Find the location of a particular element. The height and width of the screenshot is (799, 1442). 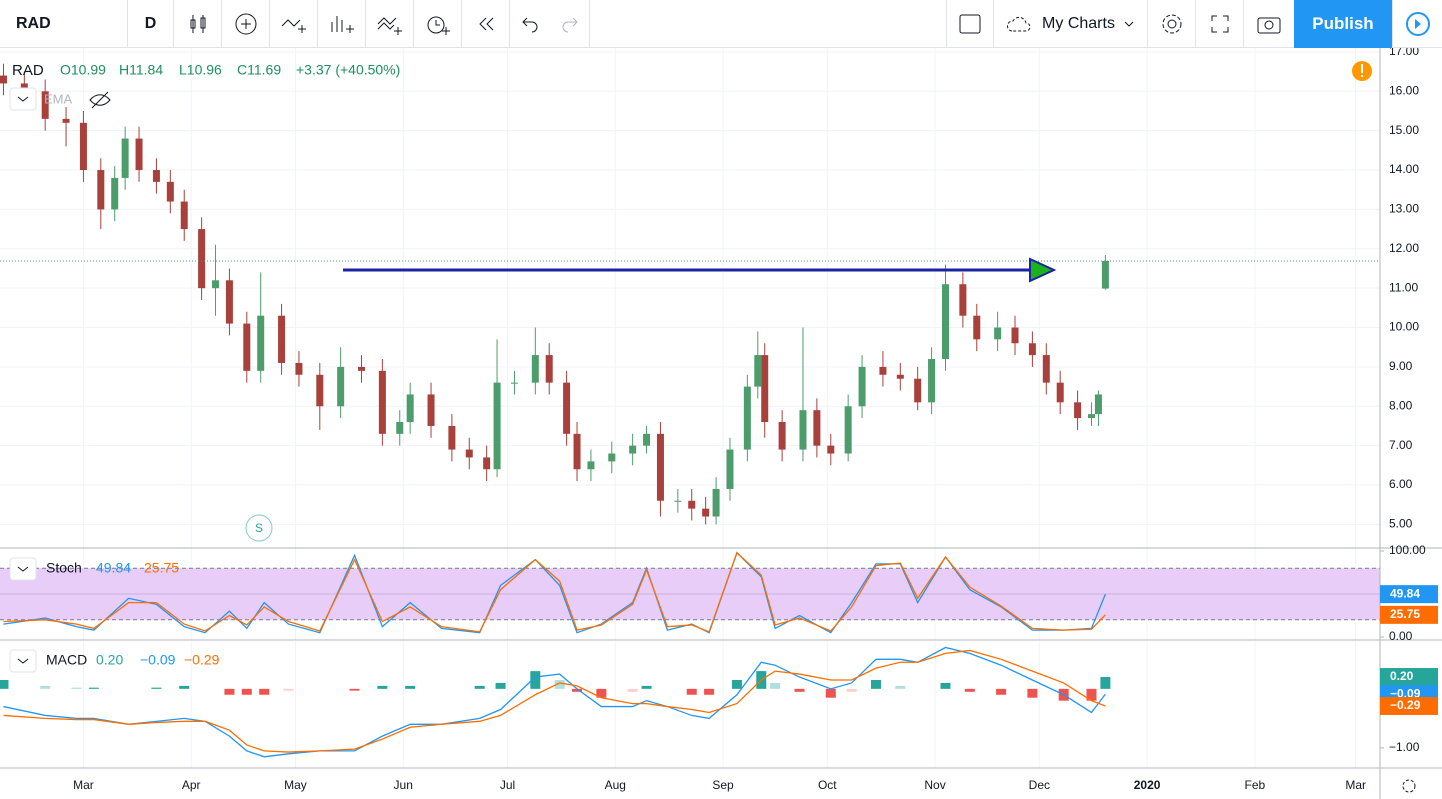

y-tick-label: 17.00 is located at coordinates (1404, 53).